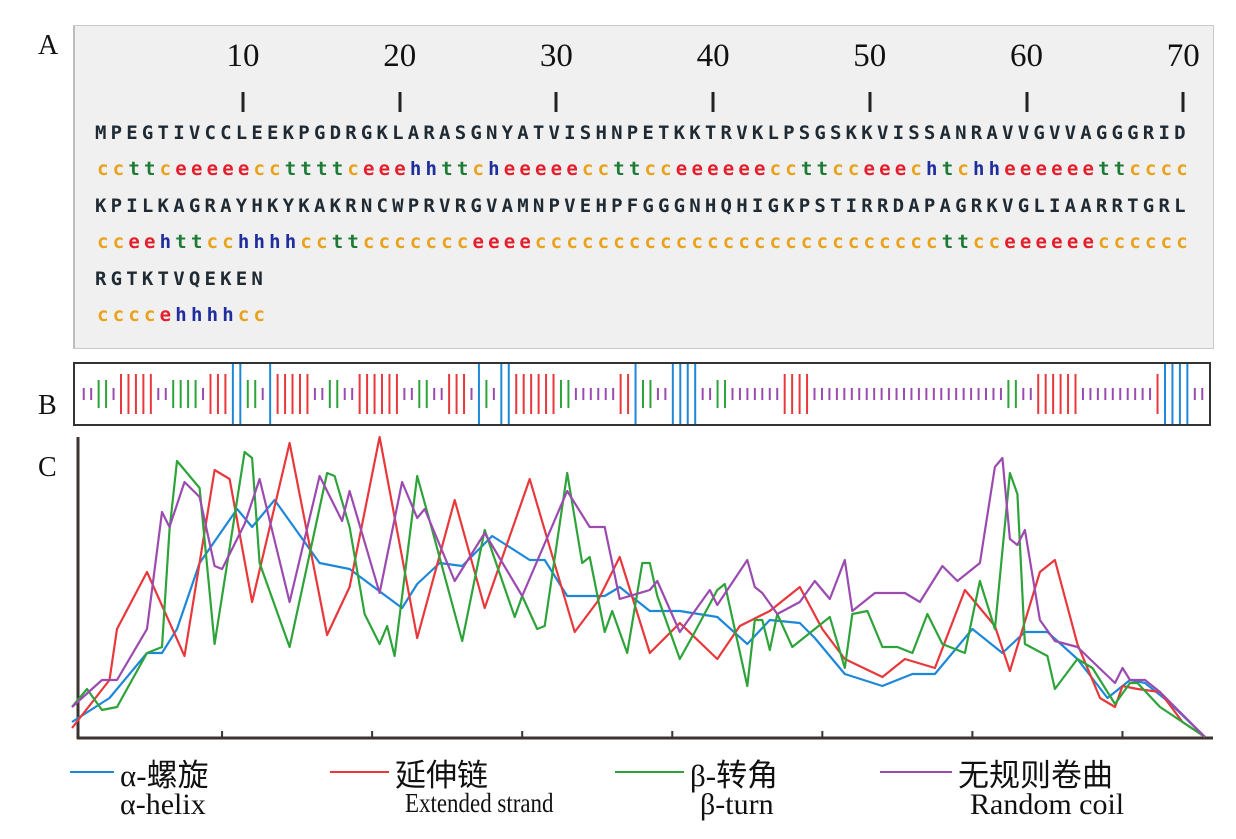 This screenshot has width=1236, height=839. Describe the element at coordinates (400, 56) in the screenshot. I see `ruler-number: 20` at that location.